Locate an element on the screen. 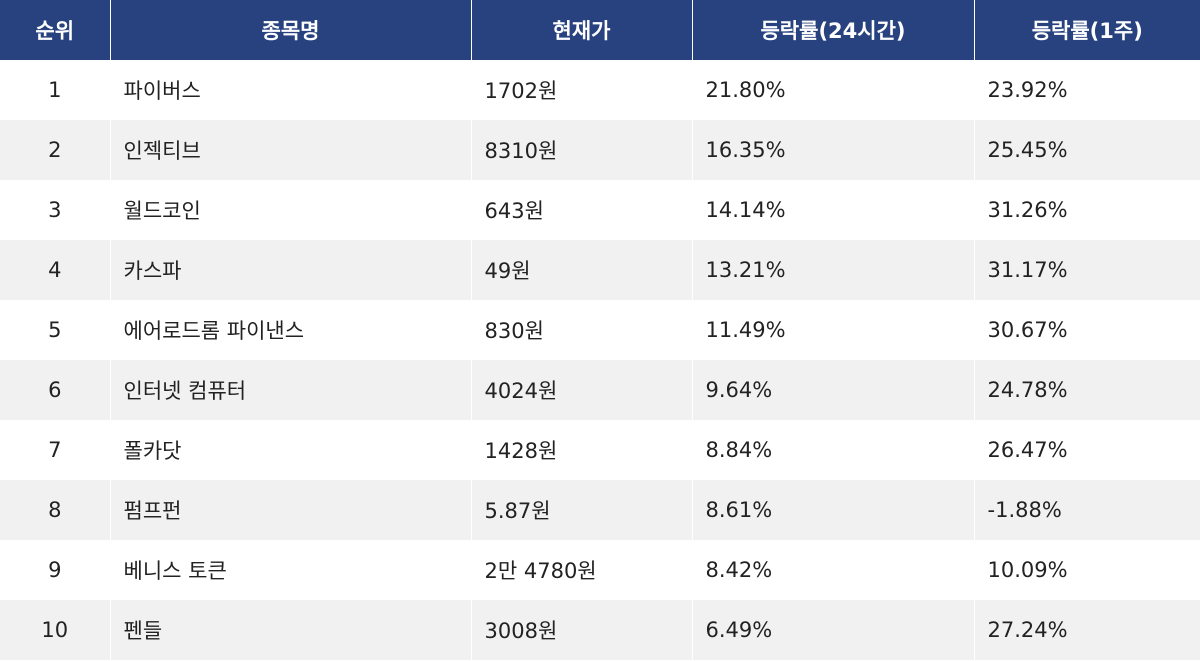 This screenshot has height=661, width=1200. cell-rank: 6 is located at coordinates (55, 390).